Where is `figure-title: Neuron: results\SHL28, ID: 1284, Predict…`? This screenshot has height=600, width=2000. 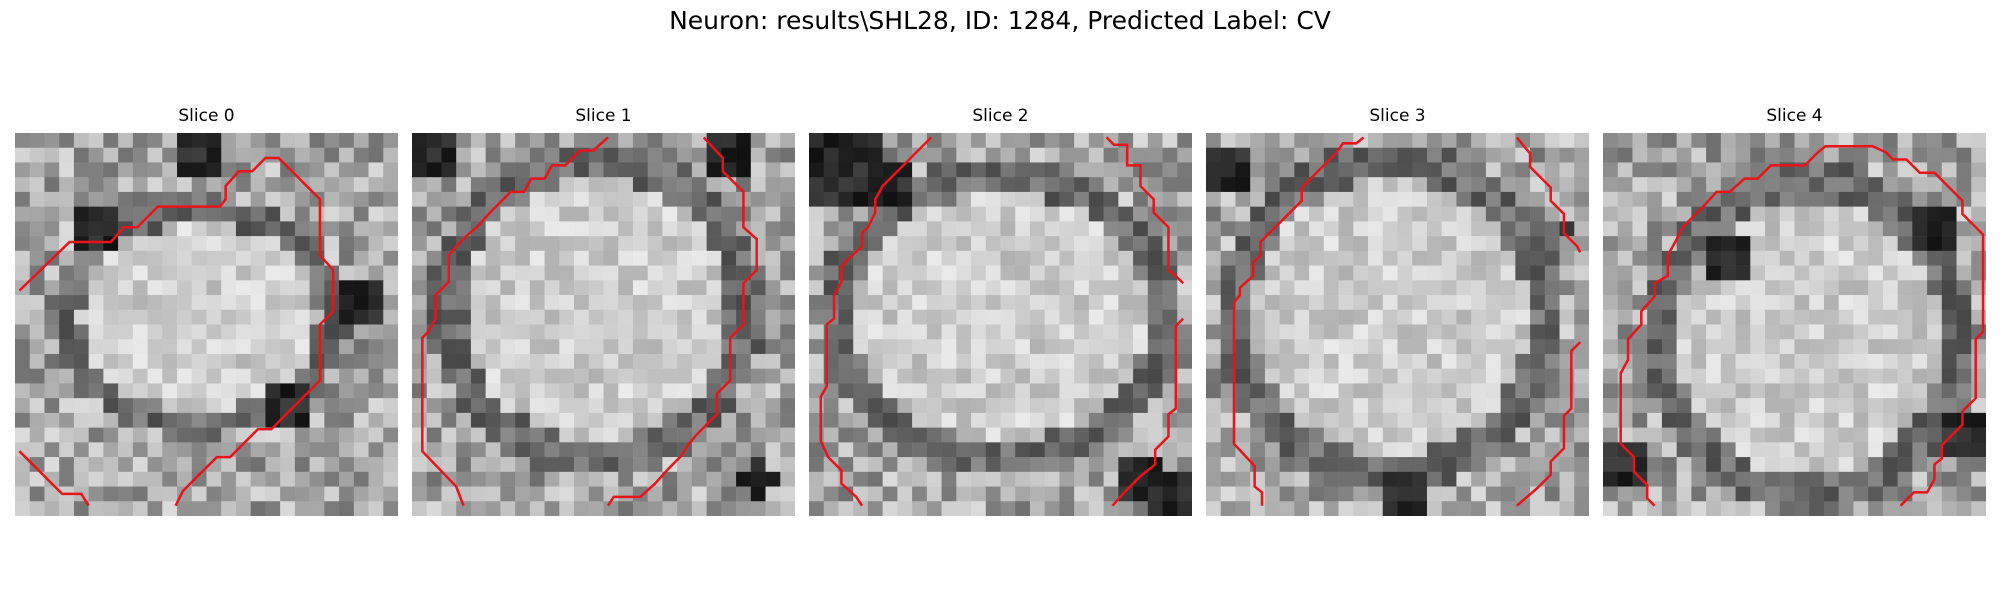
figure-title: Neuron: results\SHL28, ID: 1284, Predict… is located at coordinates (1000, 20).